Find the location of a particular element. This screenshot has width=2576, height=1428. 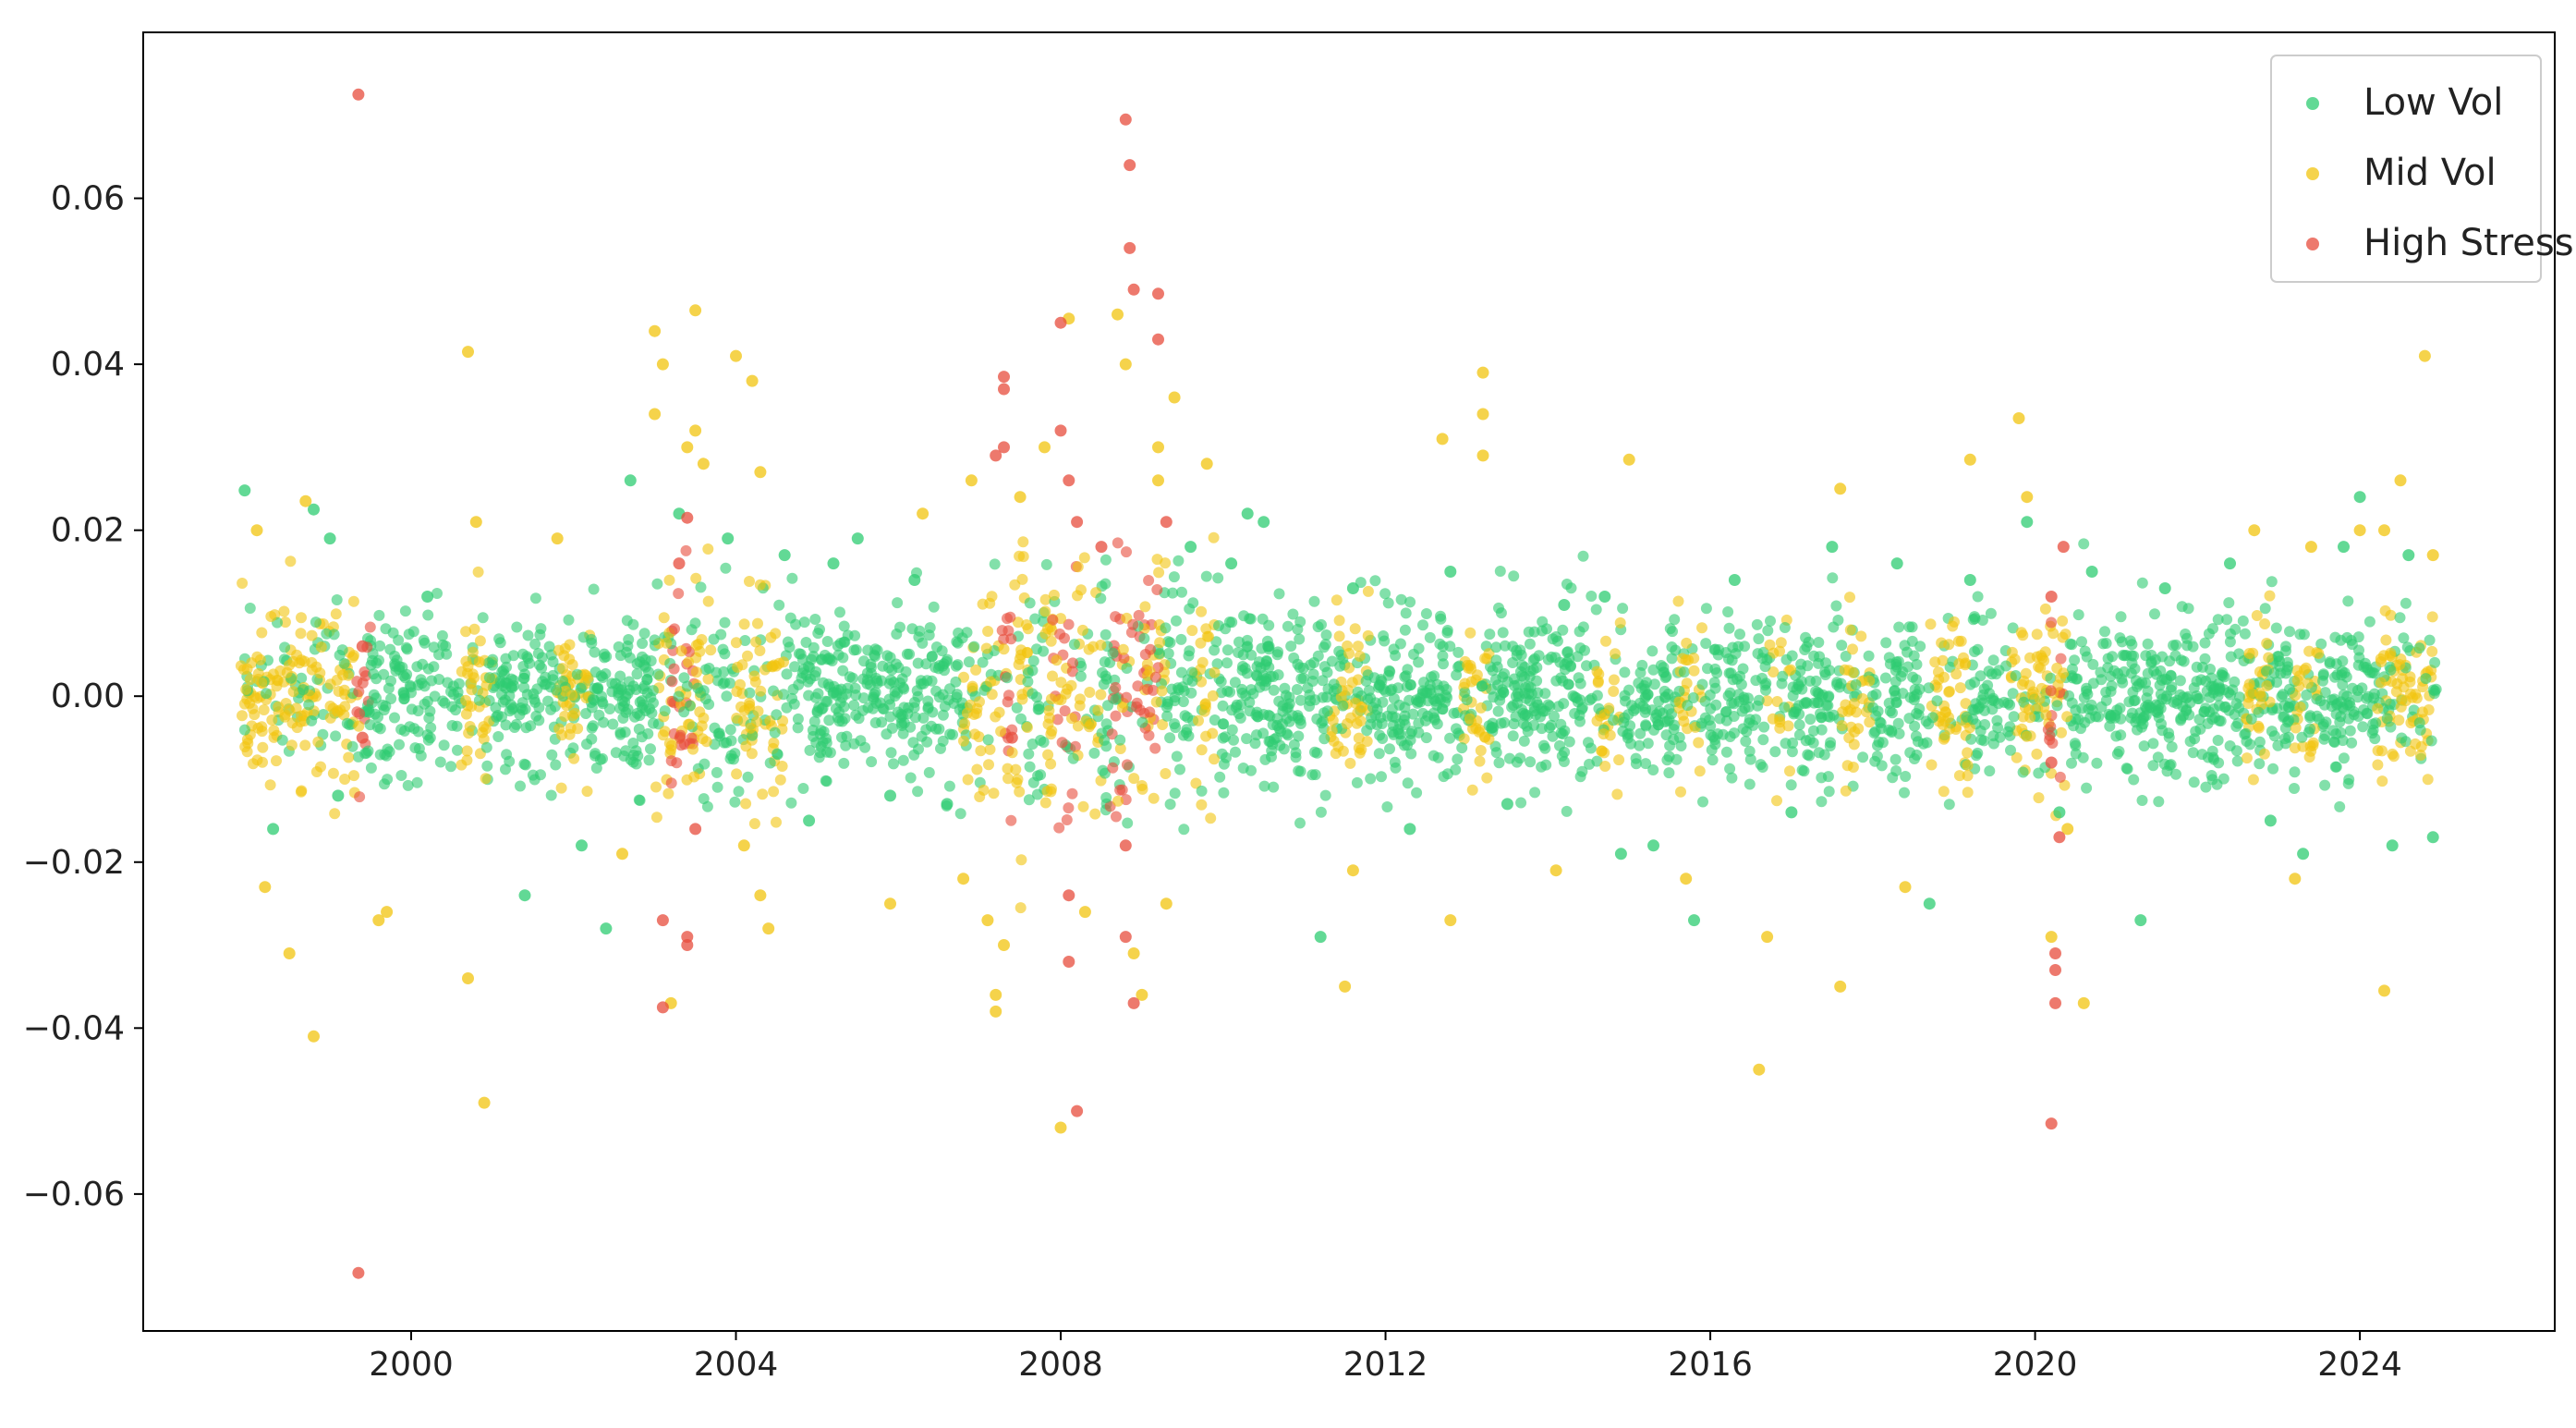

y-tick-label: 0.04 is located at coordinates (88, 365).